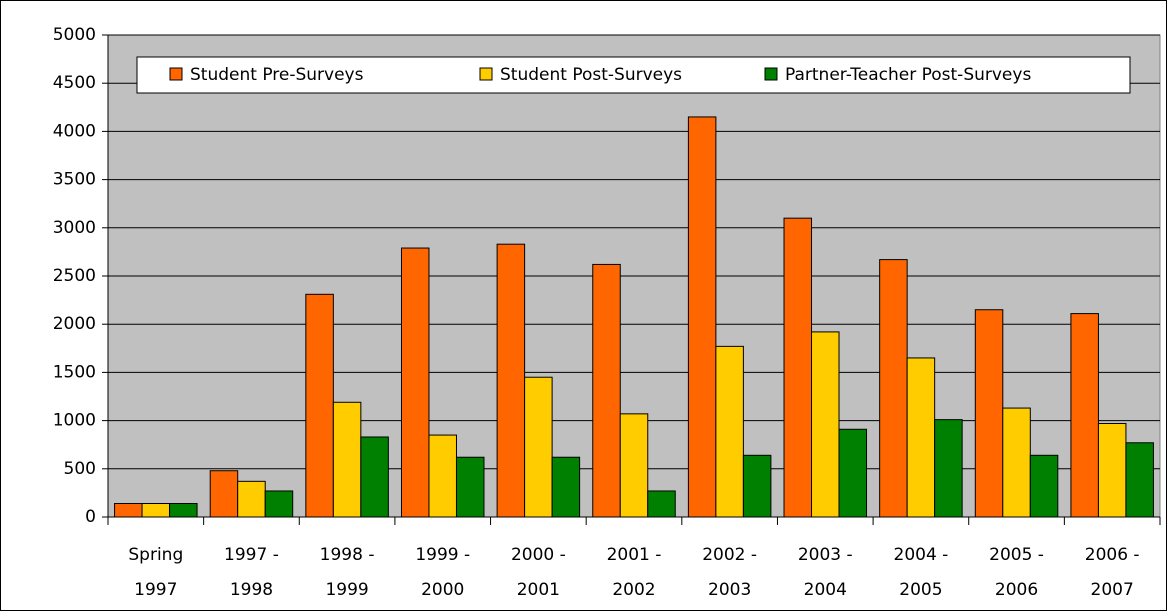 The width and height of the screenshot is (1167, 611). I want to click on legend-label: Partner-Teacher Post-Surveys, so click(908, 75).